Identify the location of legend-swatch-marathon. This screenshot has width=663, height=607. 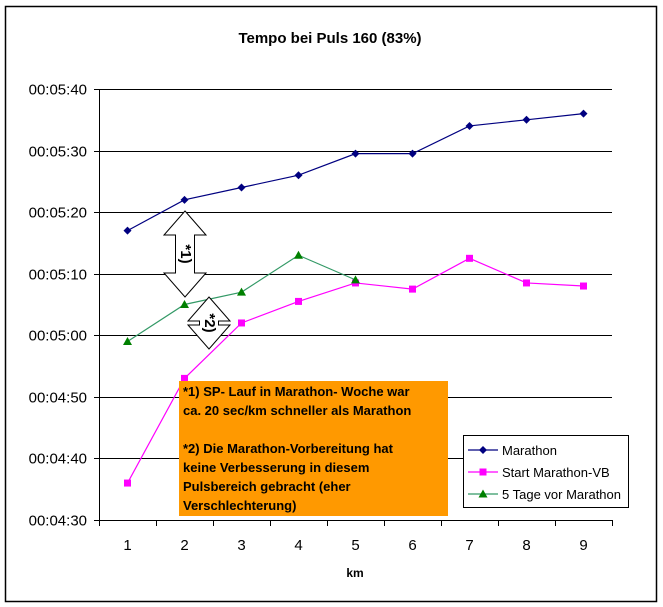
(483, 450).